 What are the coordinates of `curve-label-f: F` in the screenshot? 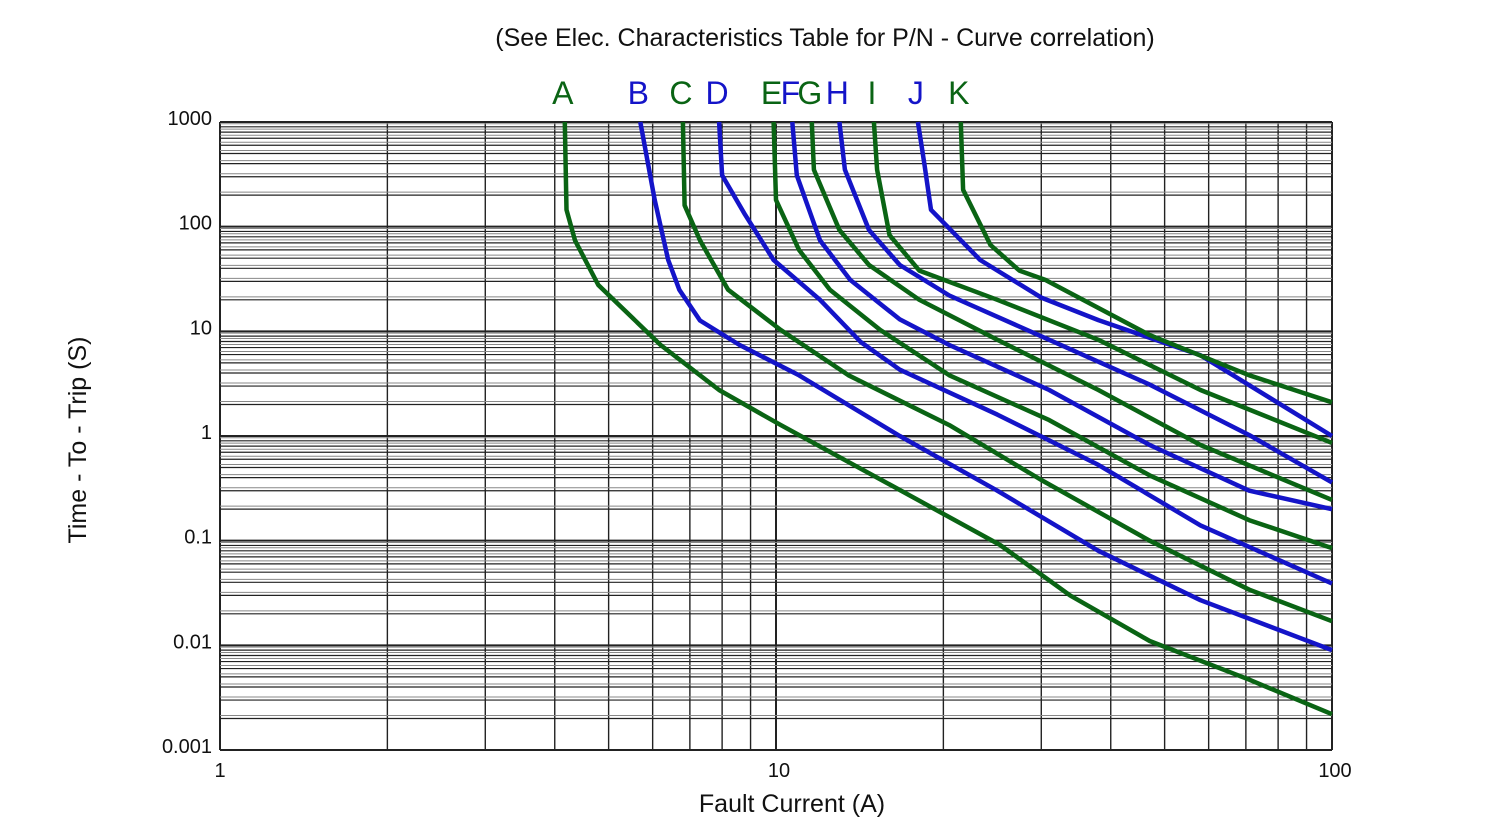 It's located at (791, 93).